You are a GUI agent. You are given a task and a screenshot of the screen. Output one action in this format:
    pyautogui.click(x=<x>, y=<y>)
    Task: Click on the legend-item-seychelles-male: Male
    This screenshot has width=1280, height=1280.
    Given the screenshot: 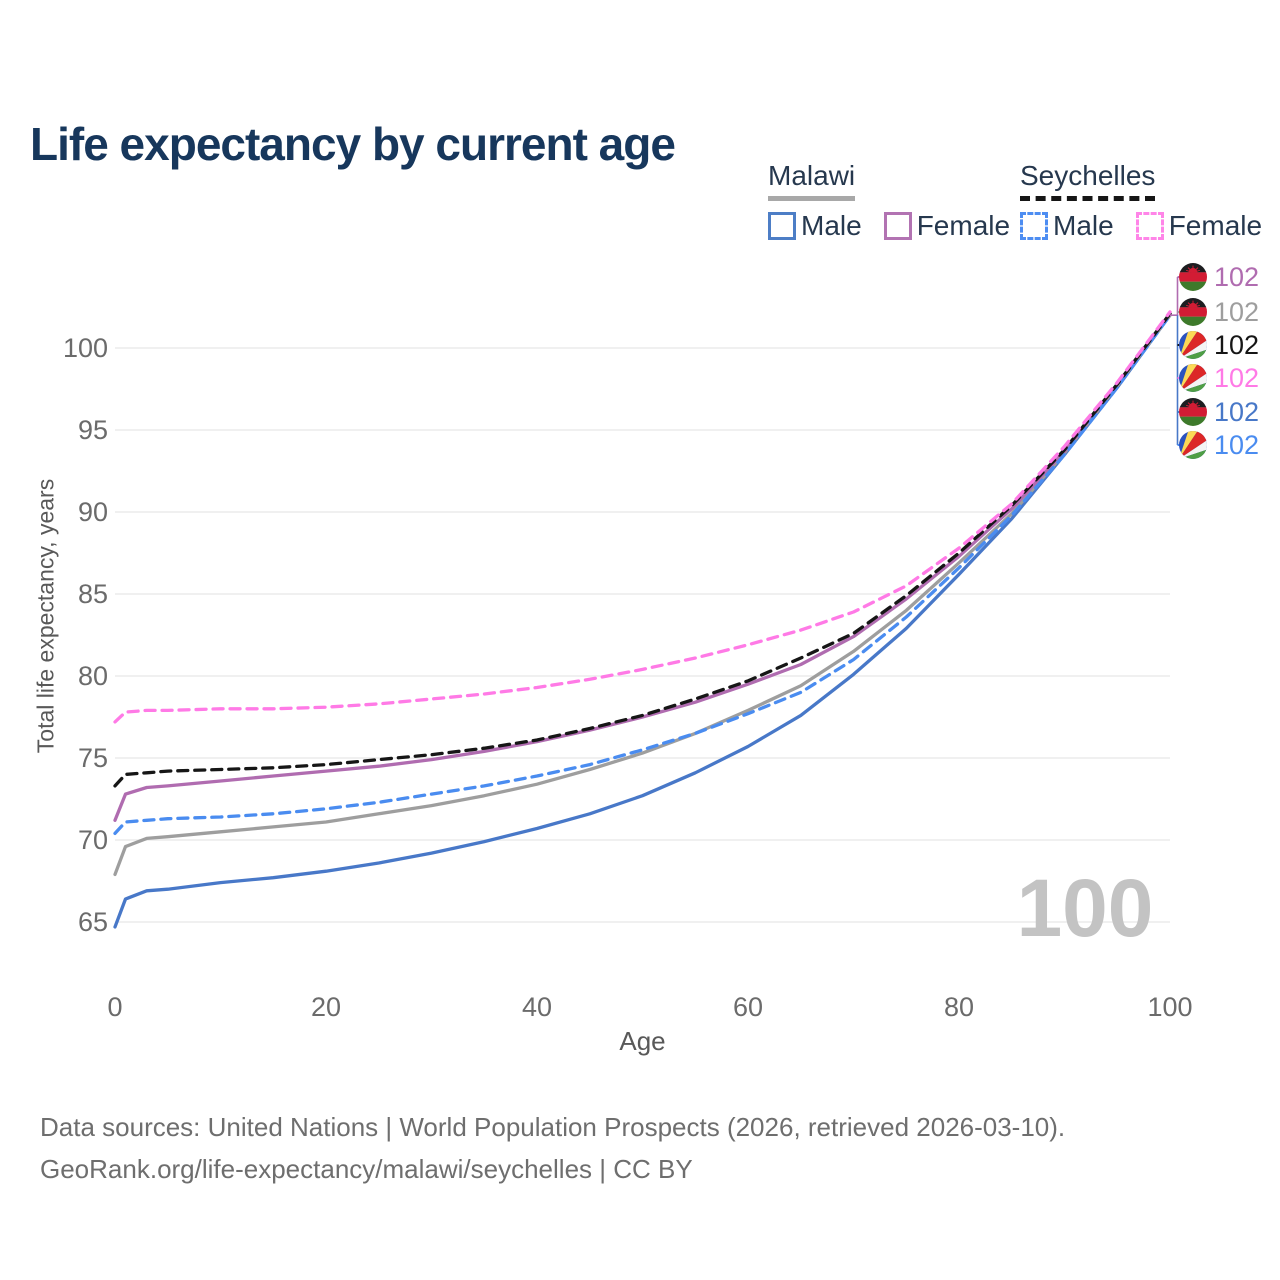 What is the action you would take?
    pyautogui.click(x=1067, y=226)
    